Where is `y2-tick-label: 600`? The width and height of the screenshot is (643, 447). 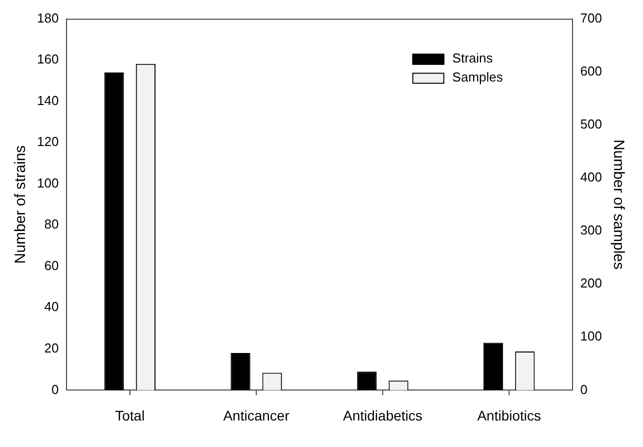 y2-tick-label: 600 is located at coordinates (591, 70).